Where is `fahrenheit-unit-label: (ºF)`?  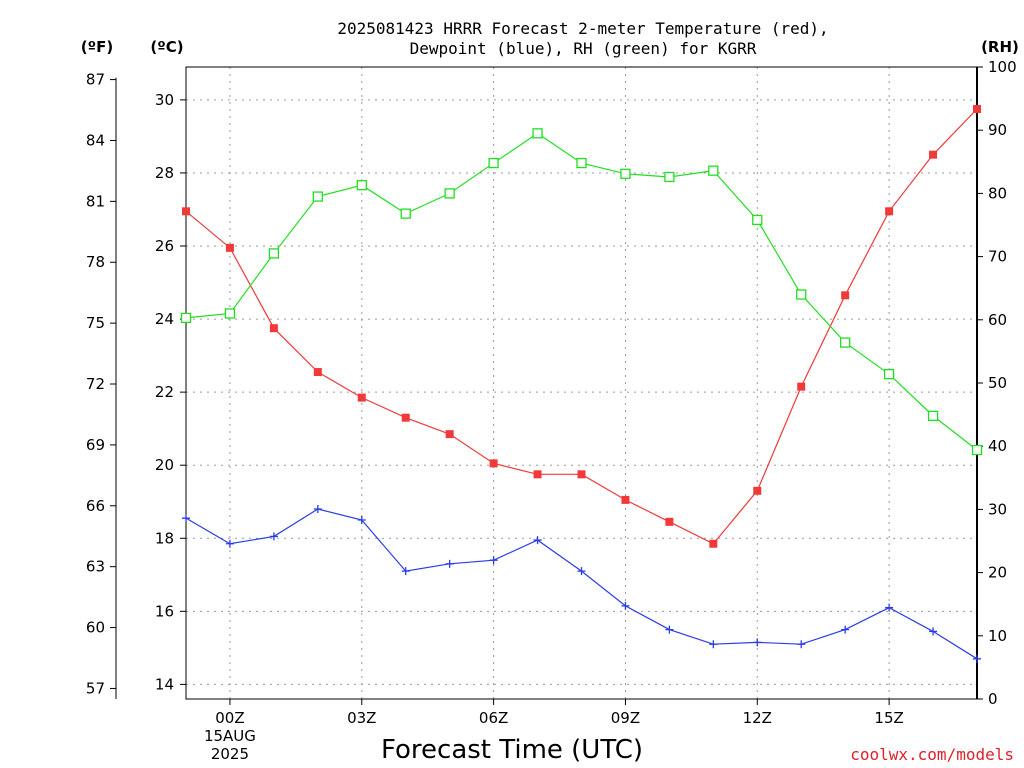
fahrenheit-unit-label: (ºF) is located at coordinates (97, 47).